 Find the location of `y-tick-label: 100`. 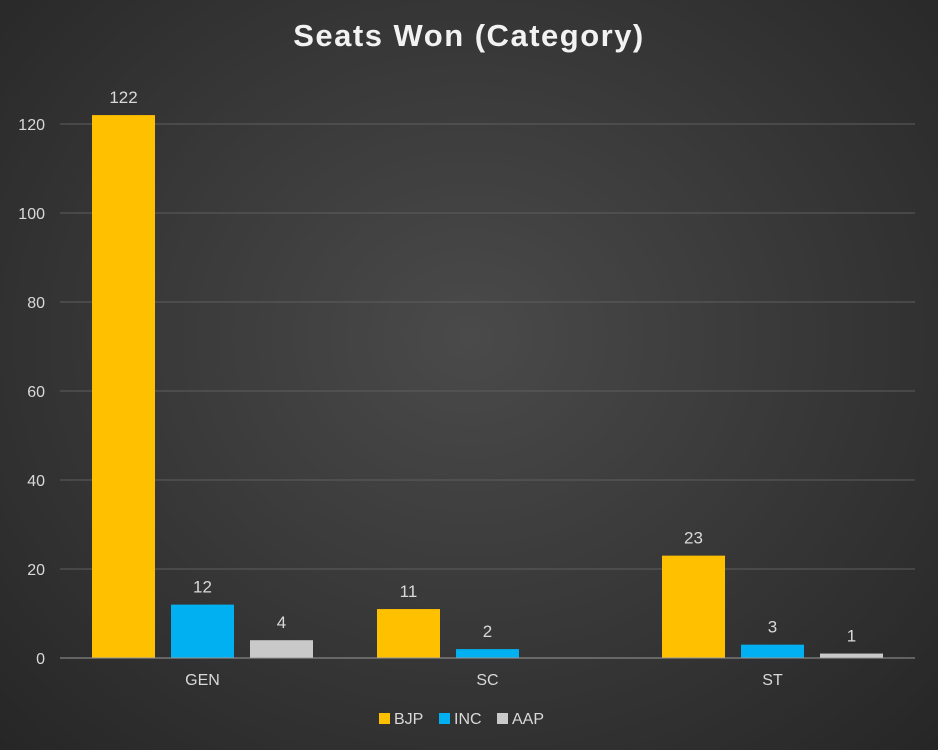

y-tick-label: 100 is located at coordinates (31, 214).